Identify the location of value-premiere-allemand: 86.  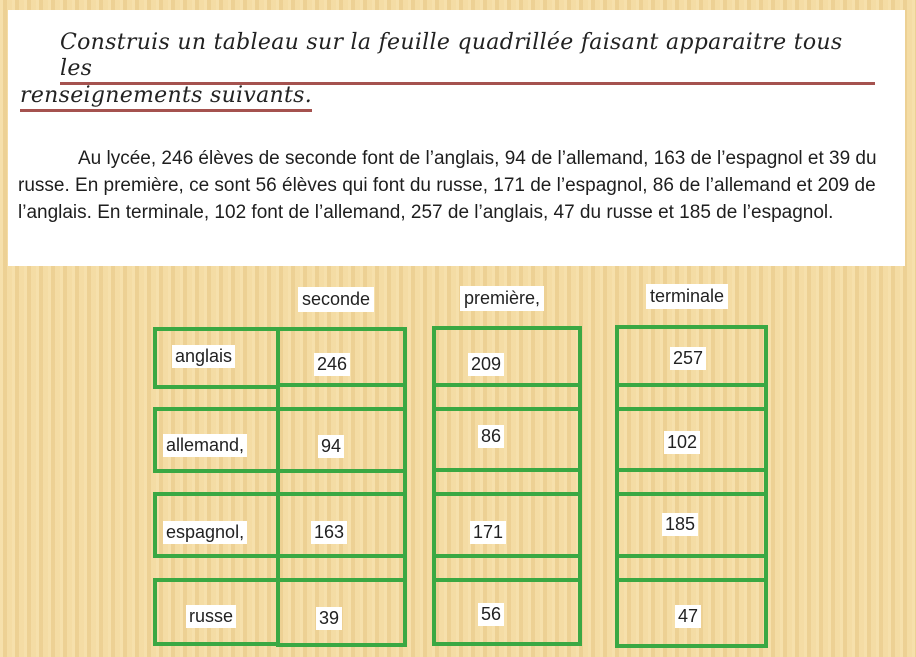
(491, 436).